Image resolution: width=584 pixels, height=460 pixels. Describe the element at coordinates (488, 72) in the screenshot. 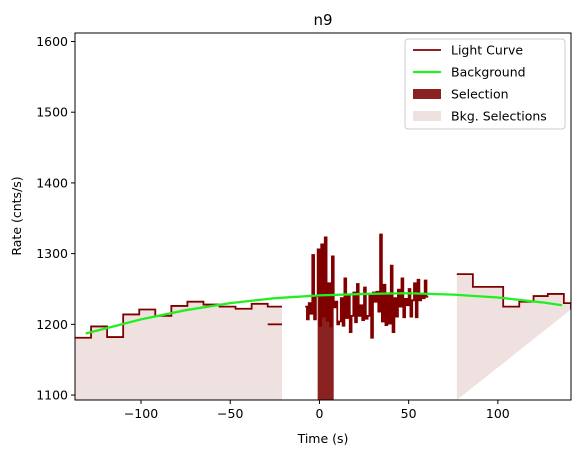

I see `legend-label-1: Background` at that location.